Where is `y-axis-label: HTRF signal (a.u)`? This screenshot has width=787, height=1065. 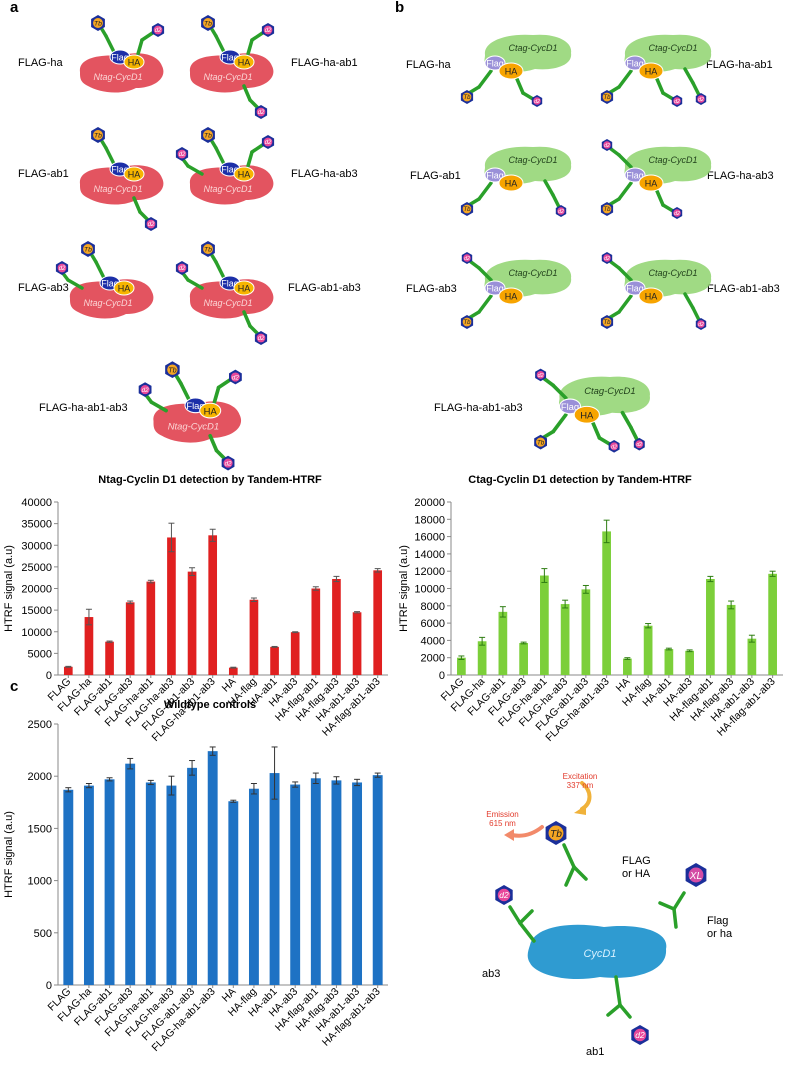 y-axis-label: HTRF signal (a.u) is located at coordinates (9, 854).